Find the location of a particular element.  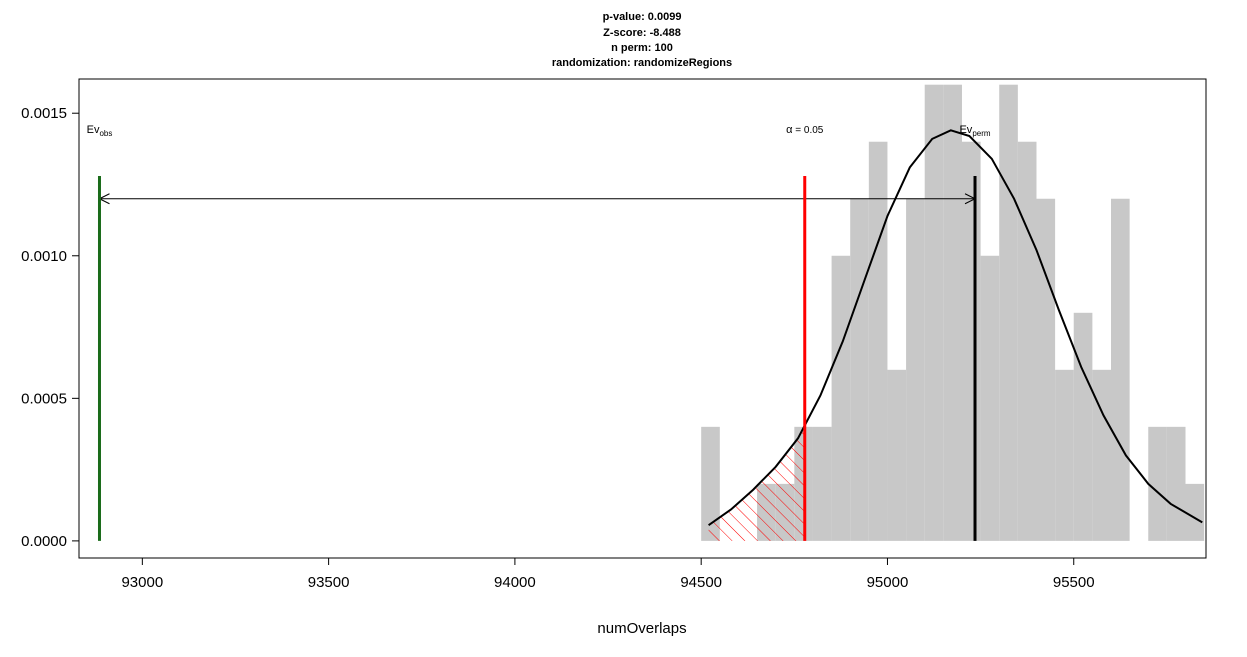

x-tick-label: 95000 is located at coordinates (888, 582).